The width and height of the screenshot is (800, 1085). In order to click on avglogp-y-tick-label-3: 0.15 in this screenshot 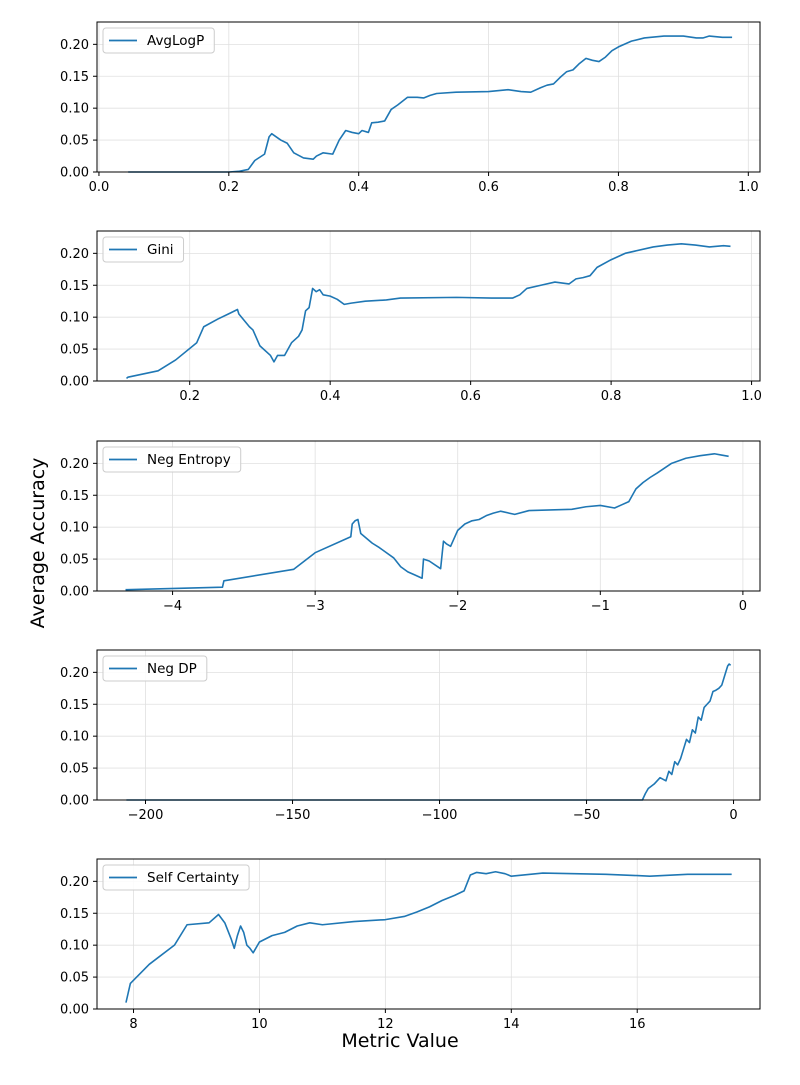, I will do `click(74, 77)`.